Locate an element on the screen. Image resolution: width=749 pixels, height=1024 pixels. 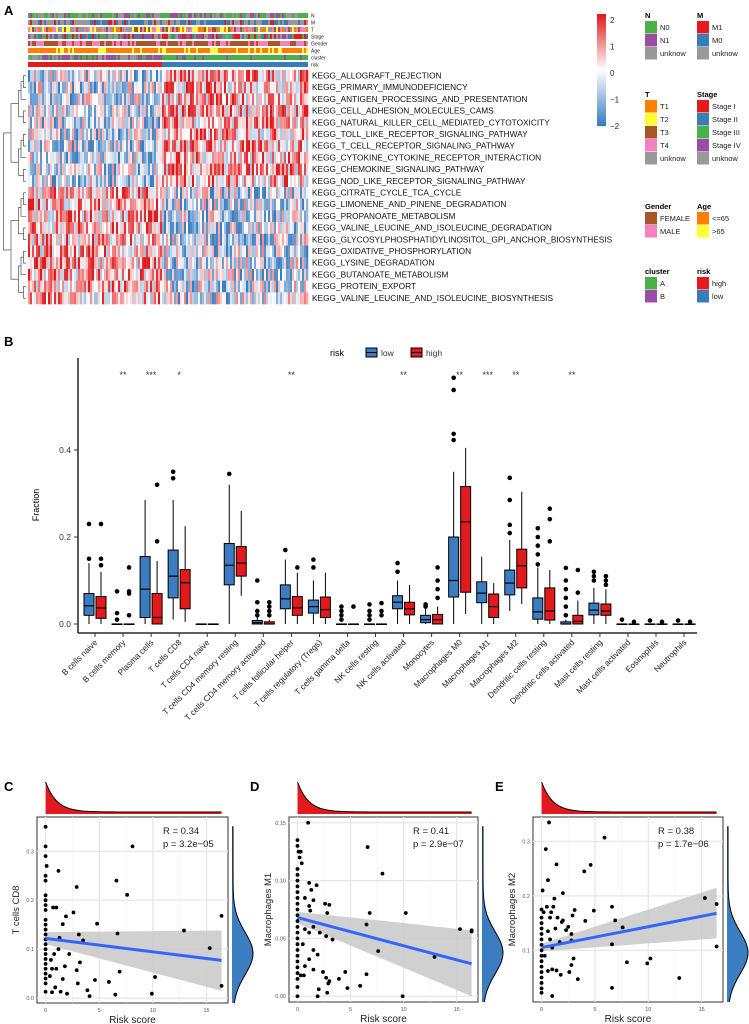
y-tick-label: 0.00 is located at coordinates (280, 997).